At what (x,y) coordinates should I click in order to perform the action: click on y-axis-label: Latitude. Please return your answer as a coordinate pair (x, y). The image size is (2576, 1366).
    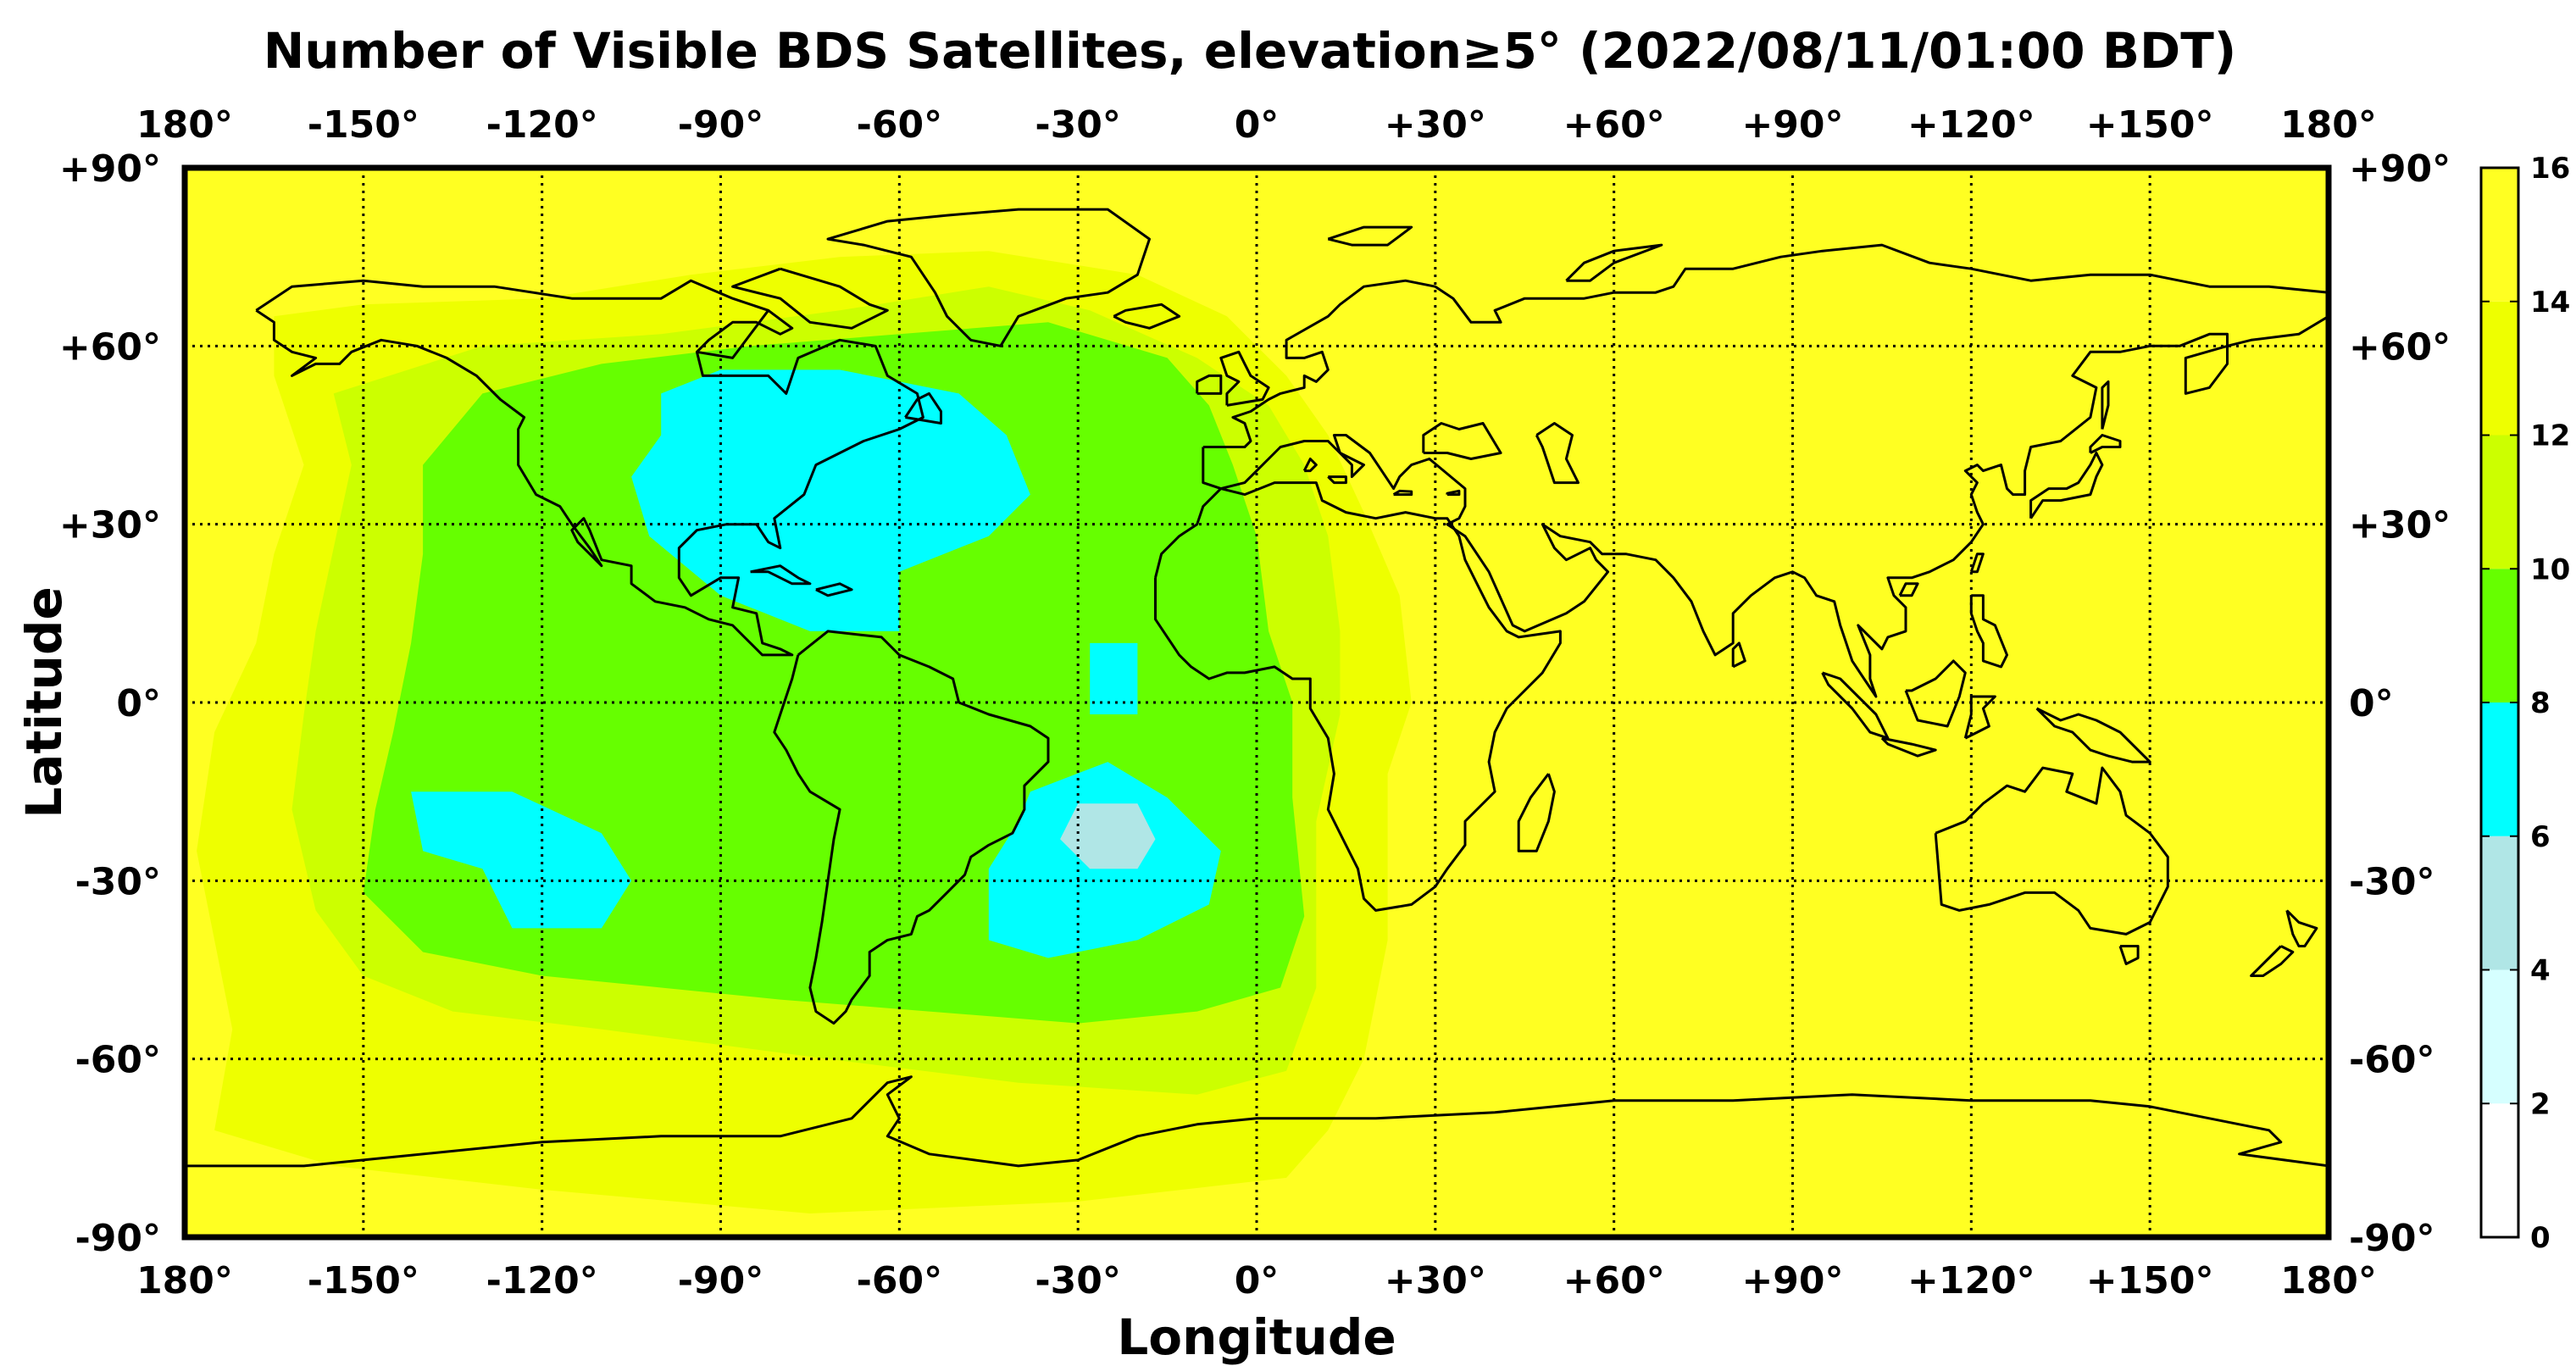
    Looking at the image, I should click on (44, 702).